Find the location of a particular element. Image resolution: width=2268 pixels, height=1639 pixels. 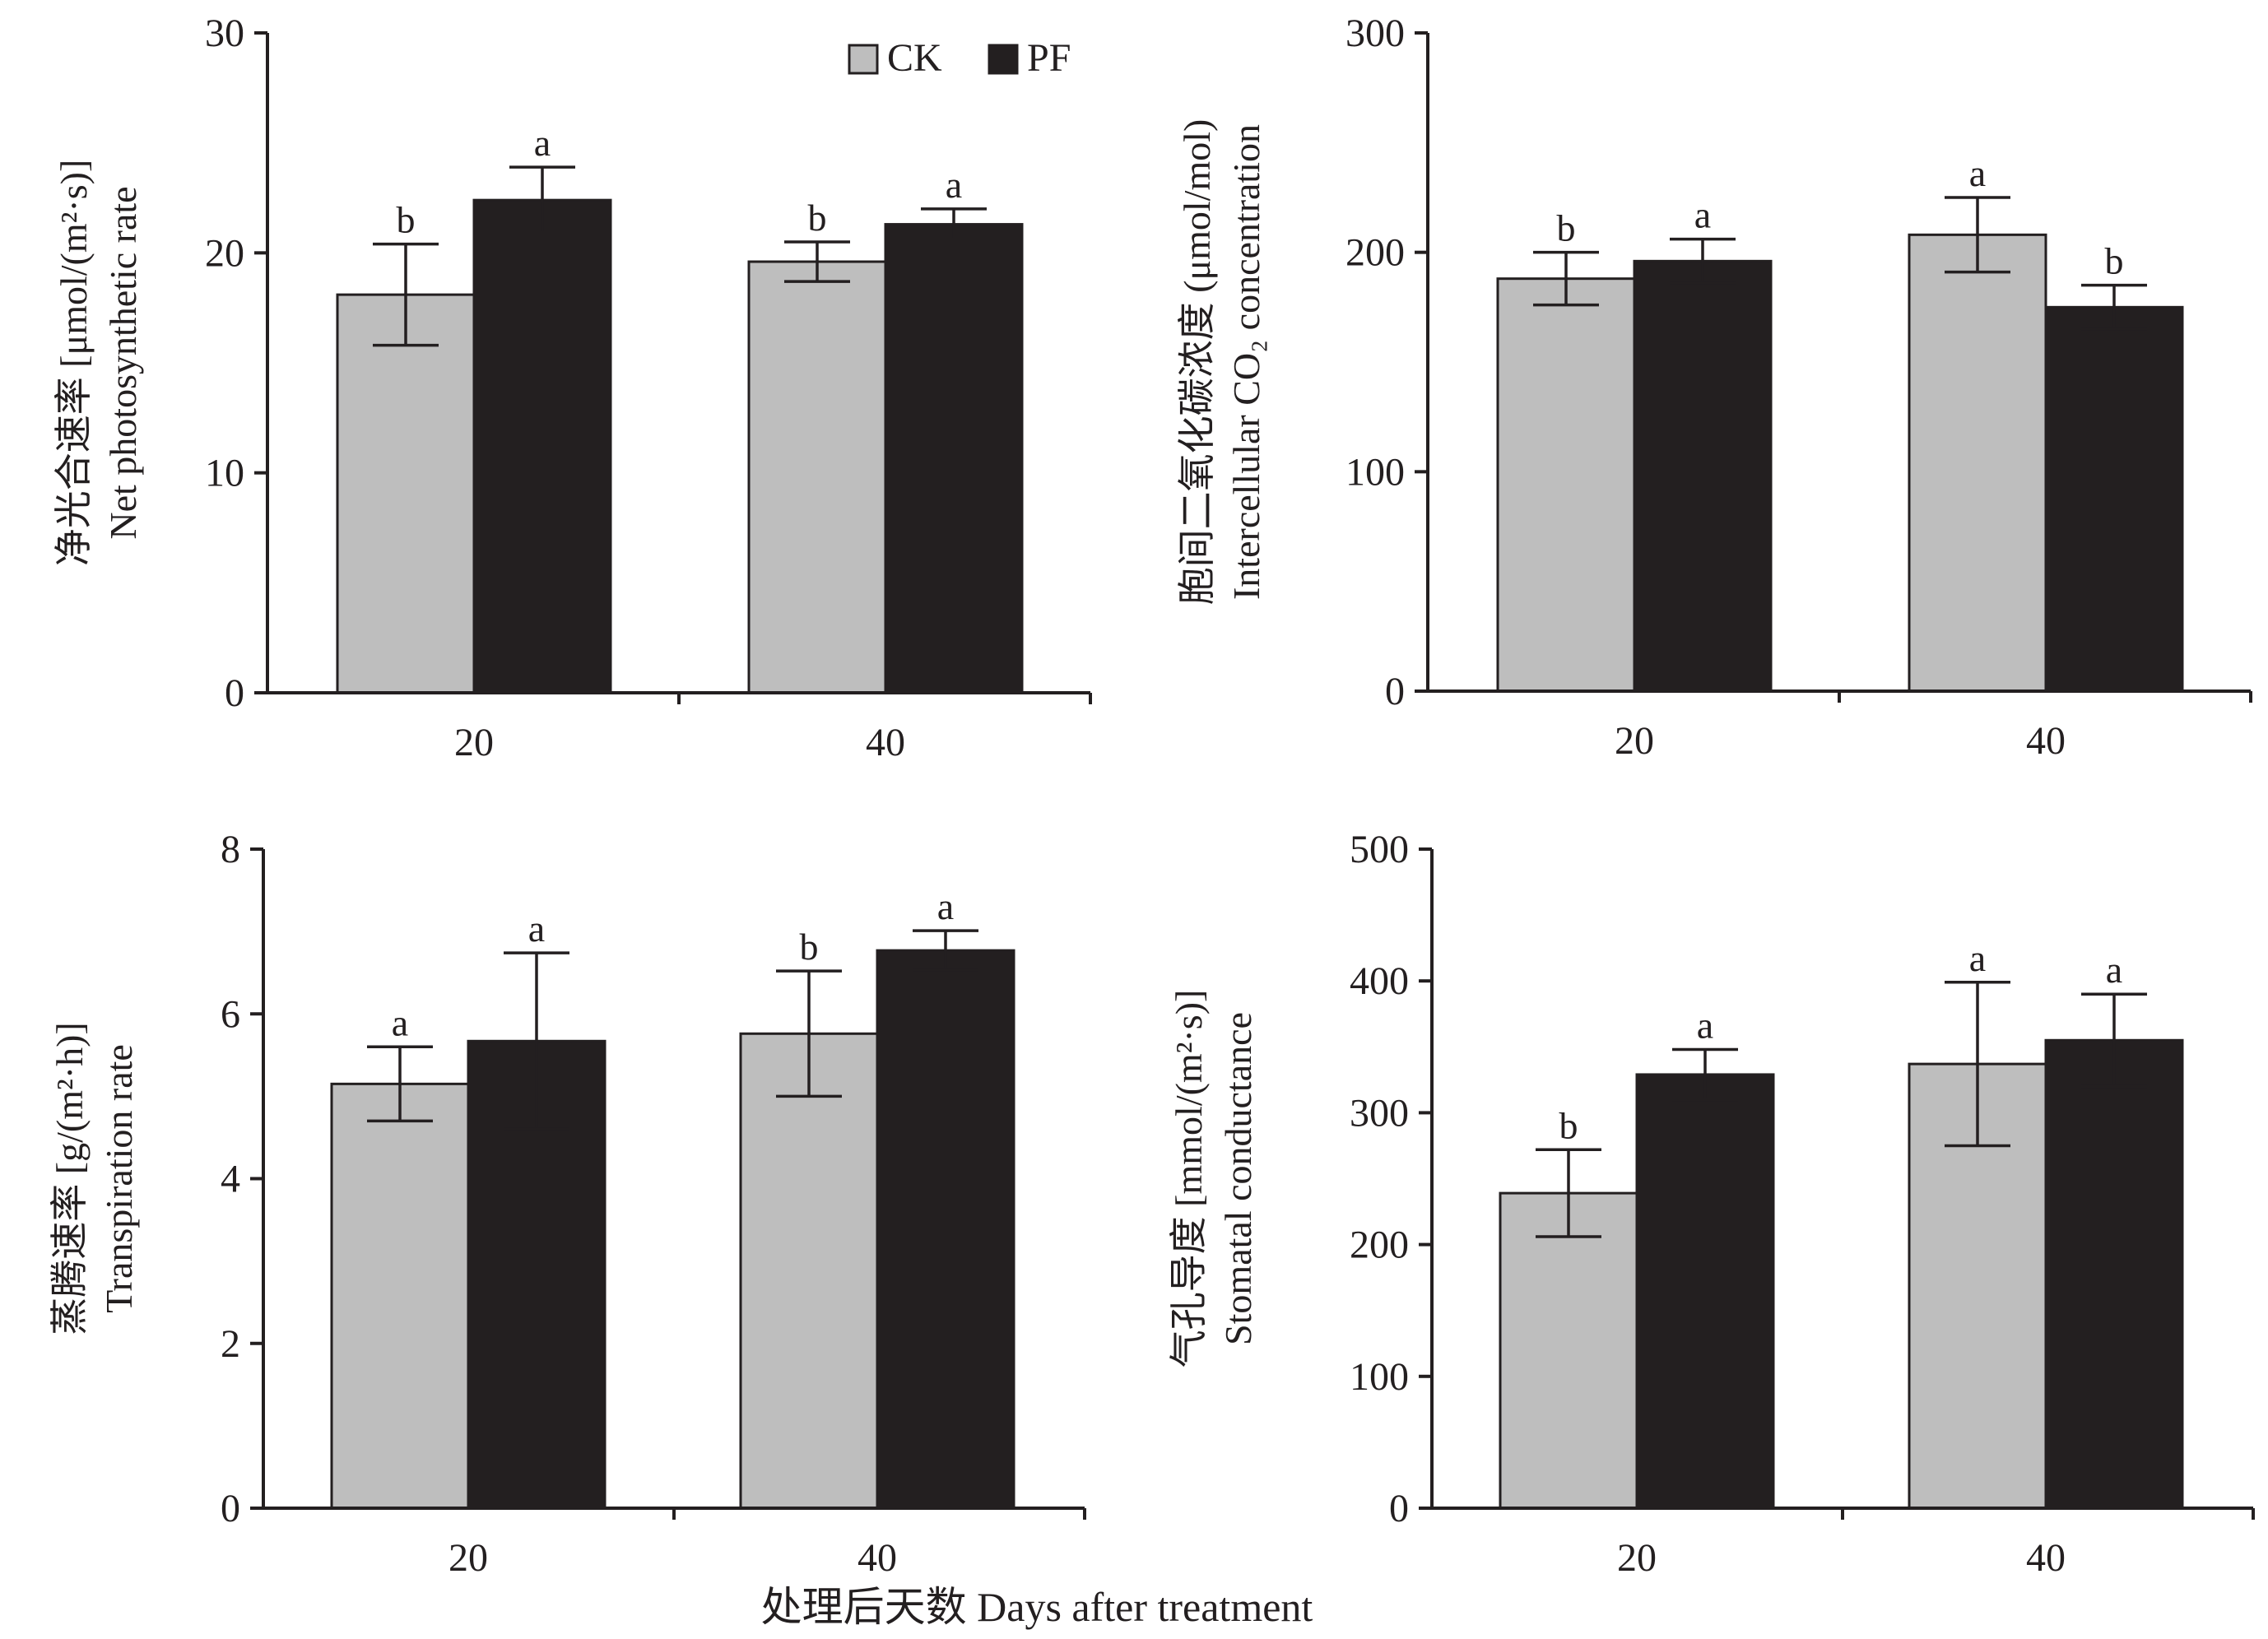

y-axis-title-cn: 气孔导度 [mmol/(m²·s)] is located at coordinates (1189, 1179).